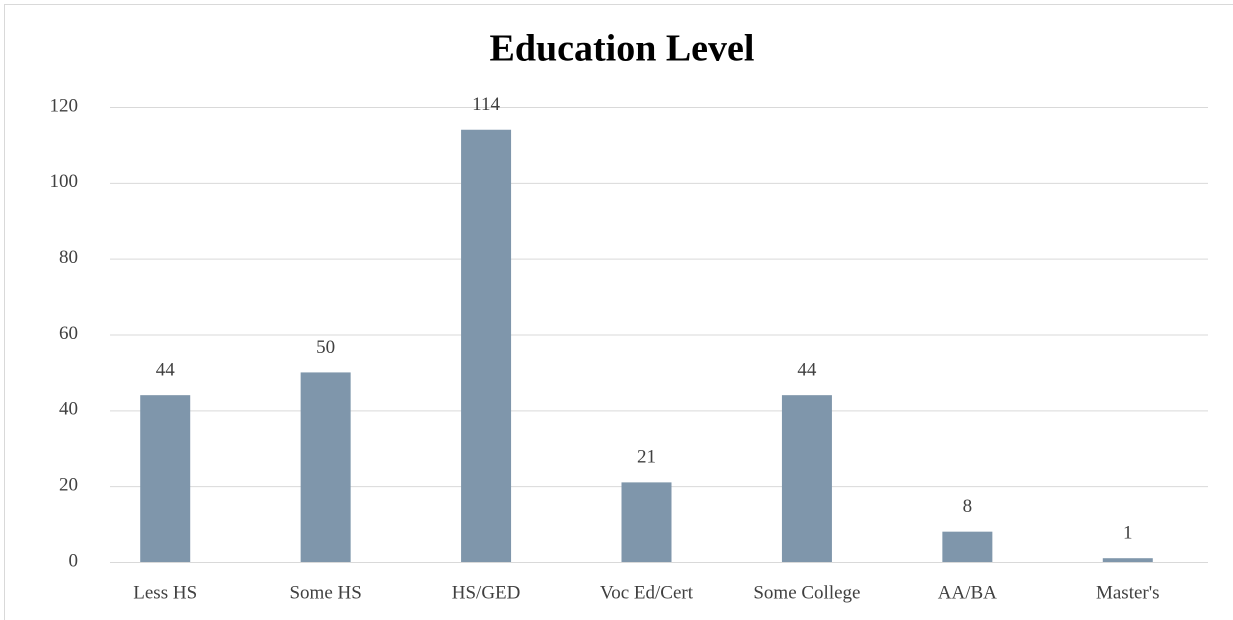 The width and height of the screenshot is (1233, 620). Describe the element at coordinates (1128, 533) in the screenshot. I see `data-label: 1` at that location.